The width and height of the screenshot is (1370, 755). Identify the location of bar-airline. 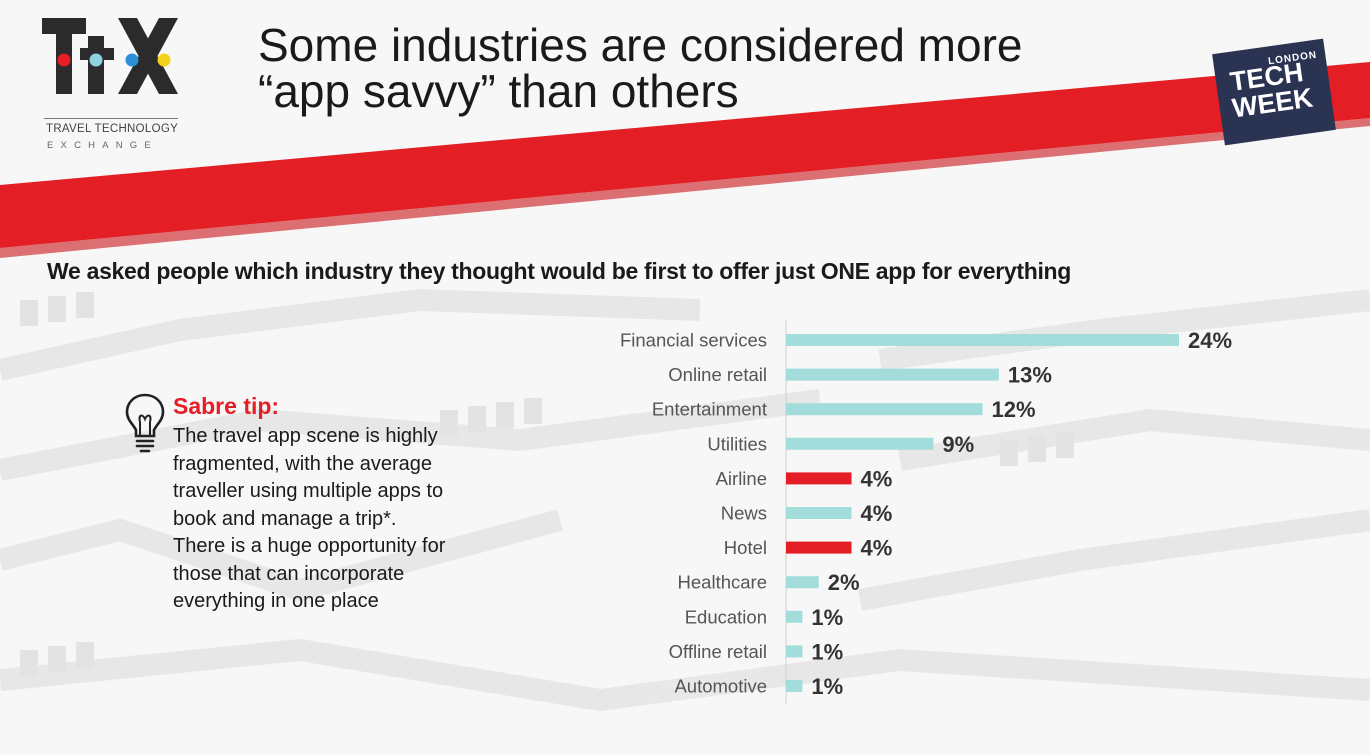
(819, 478).